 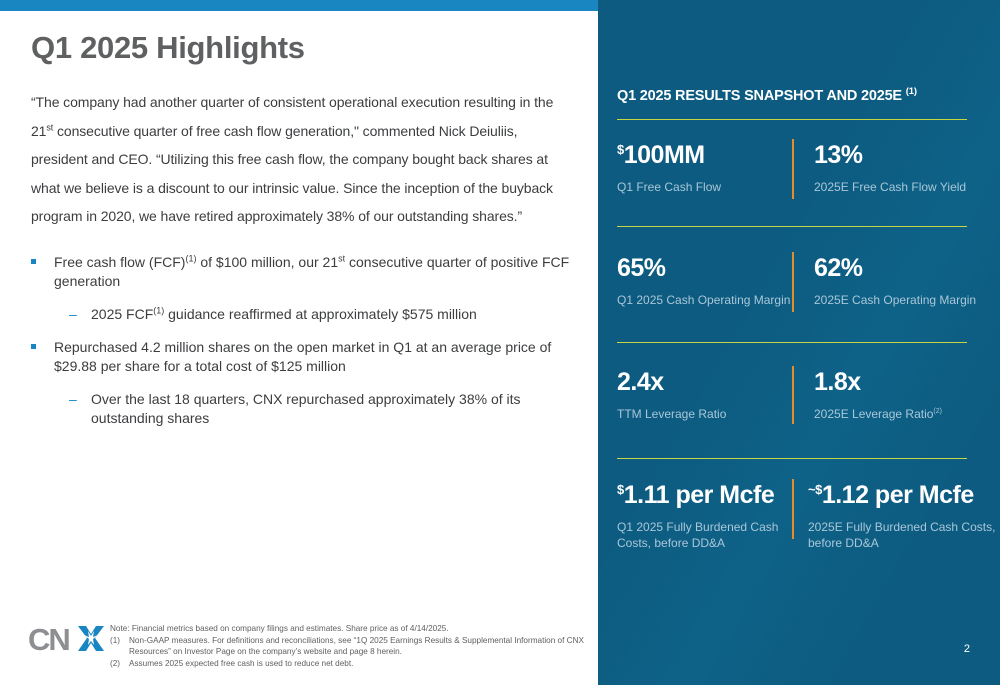 What do you see at coordinates (878, 414) in the screenshot?
I see `metric-label: 2025E Leverage Ratio(2)` at bounding box center [878, 414].